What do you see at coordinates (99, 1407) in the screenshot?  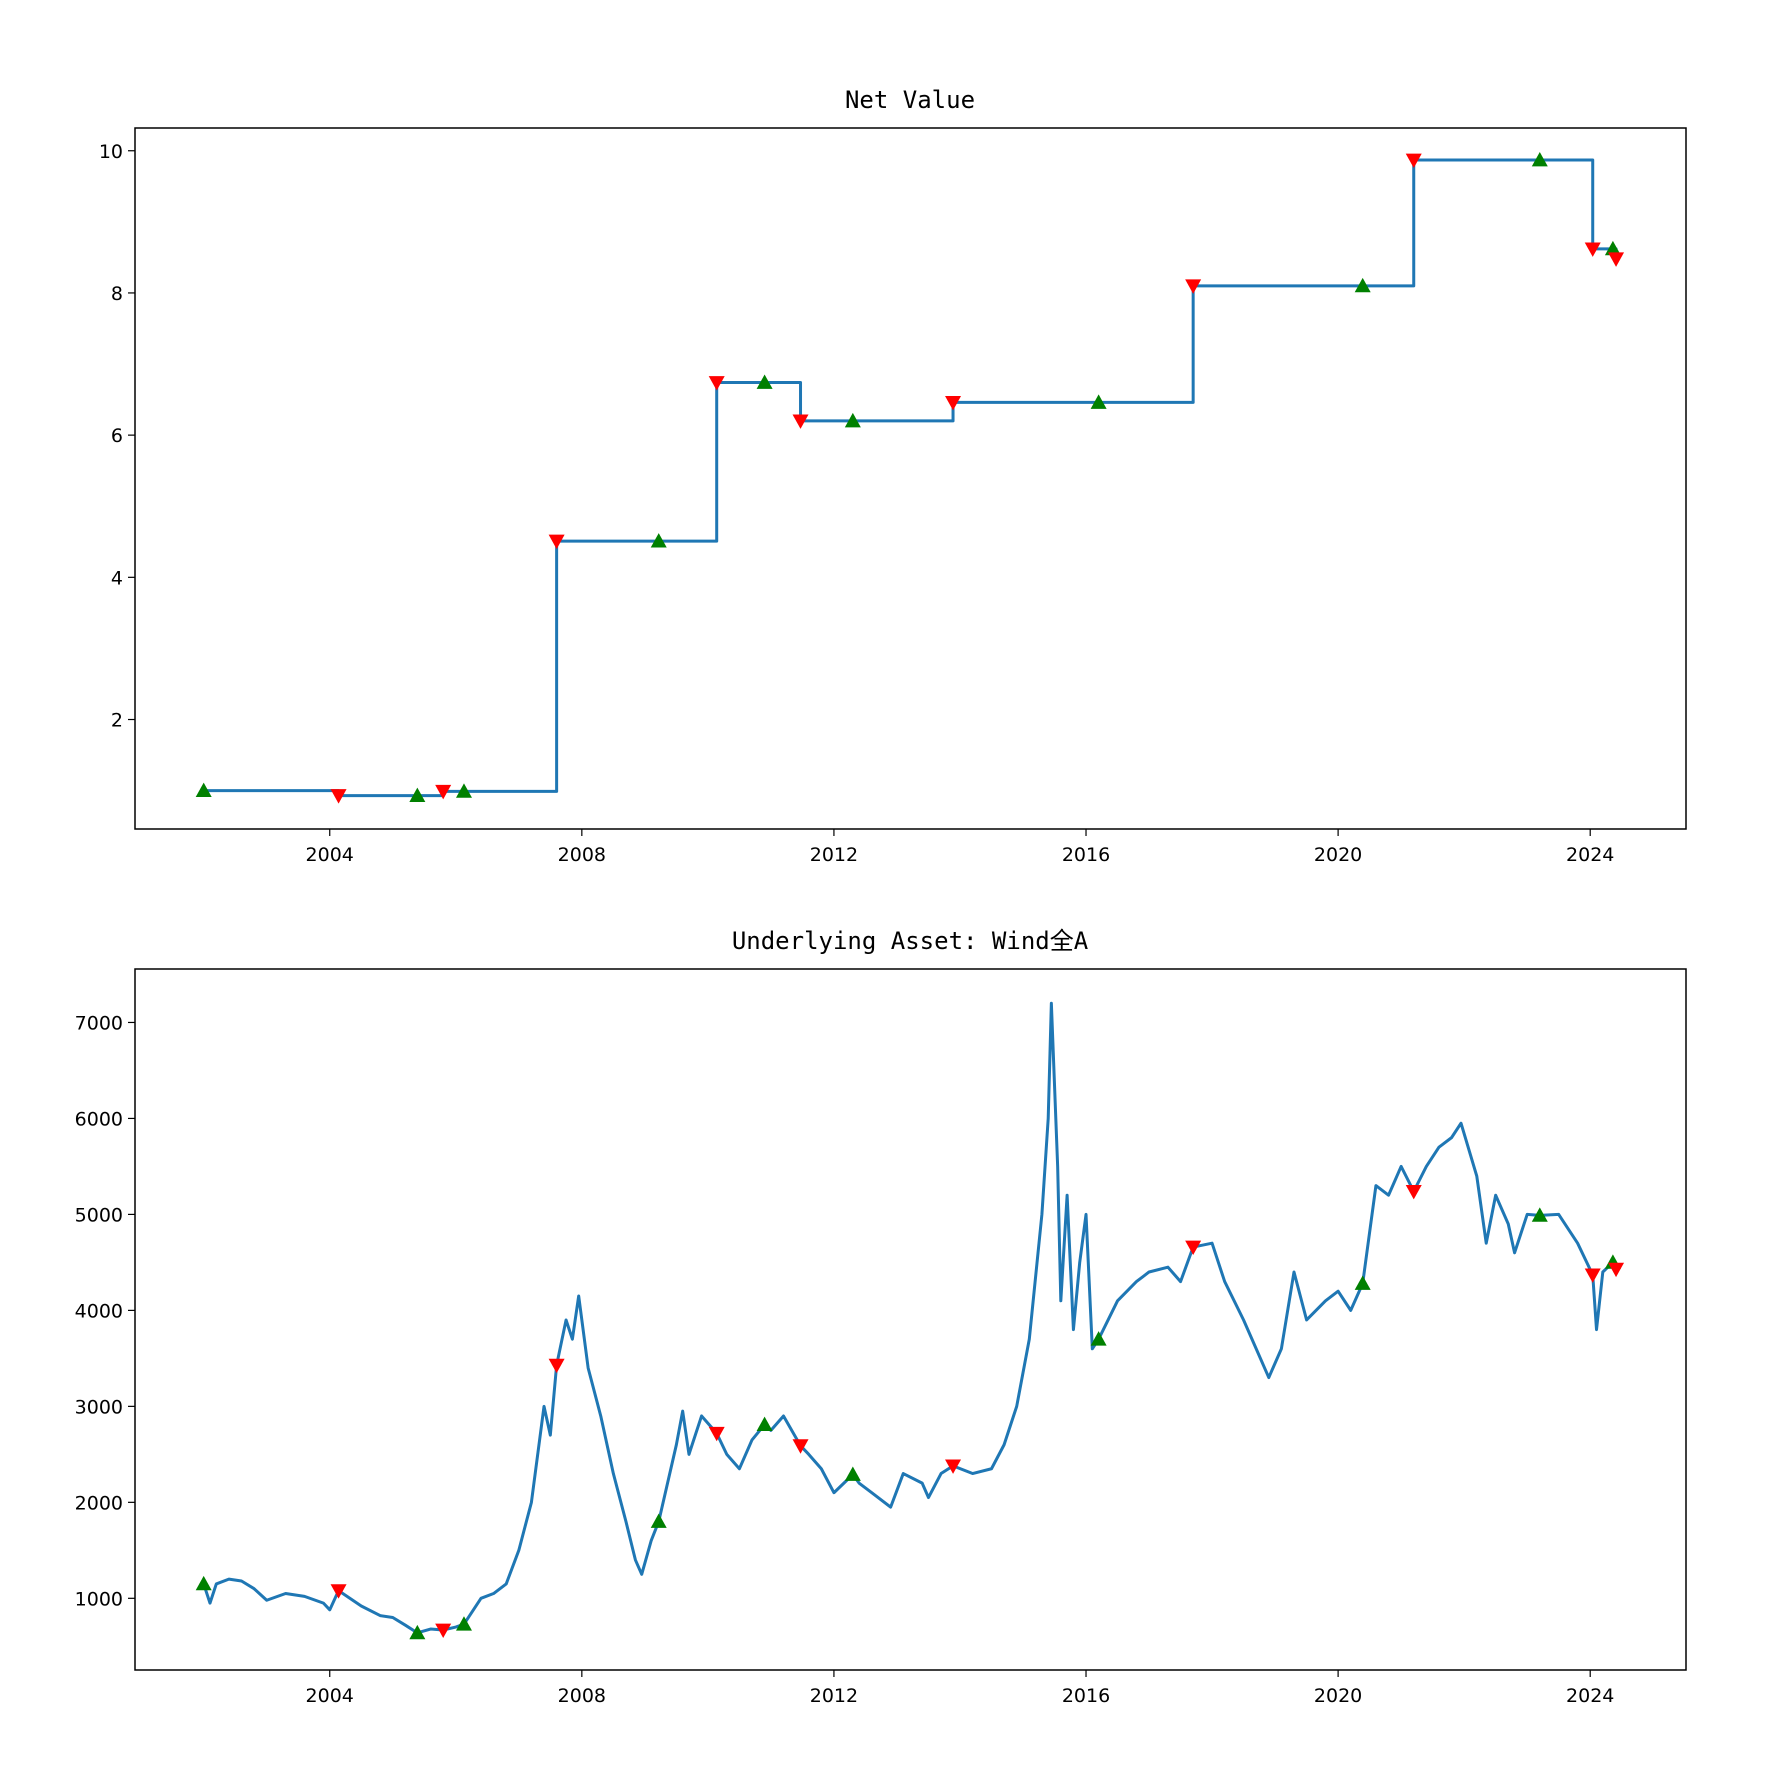 I see `y-tick-label: 3000` at bounding box center [99, 1407].